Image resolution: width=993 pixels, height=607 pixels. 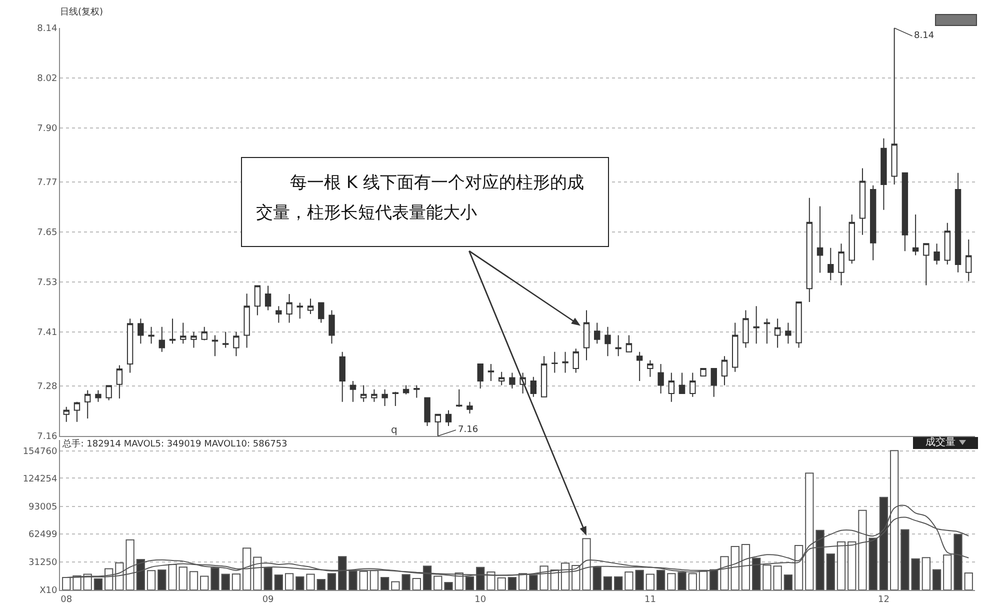 What do you see at coordinates (47, 79) in the screenshot?
I see `y-tick-label: 8.02` at bounding box center [47, 79].